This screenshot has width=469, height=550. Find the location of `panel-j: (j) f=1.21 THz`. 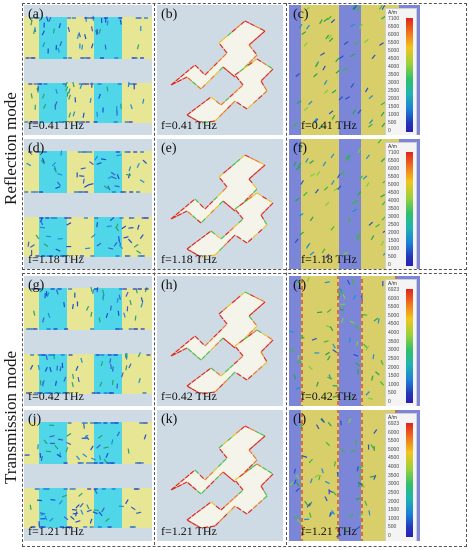

panel-j: (j) f=1.21 THz is located at coordinates (88, 475).